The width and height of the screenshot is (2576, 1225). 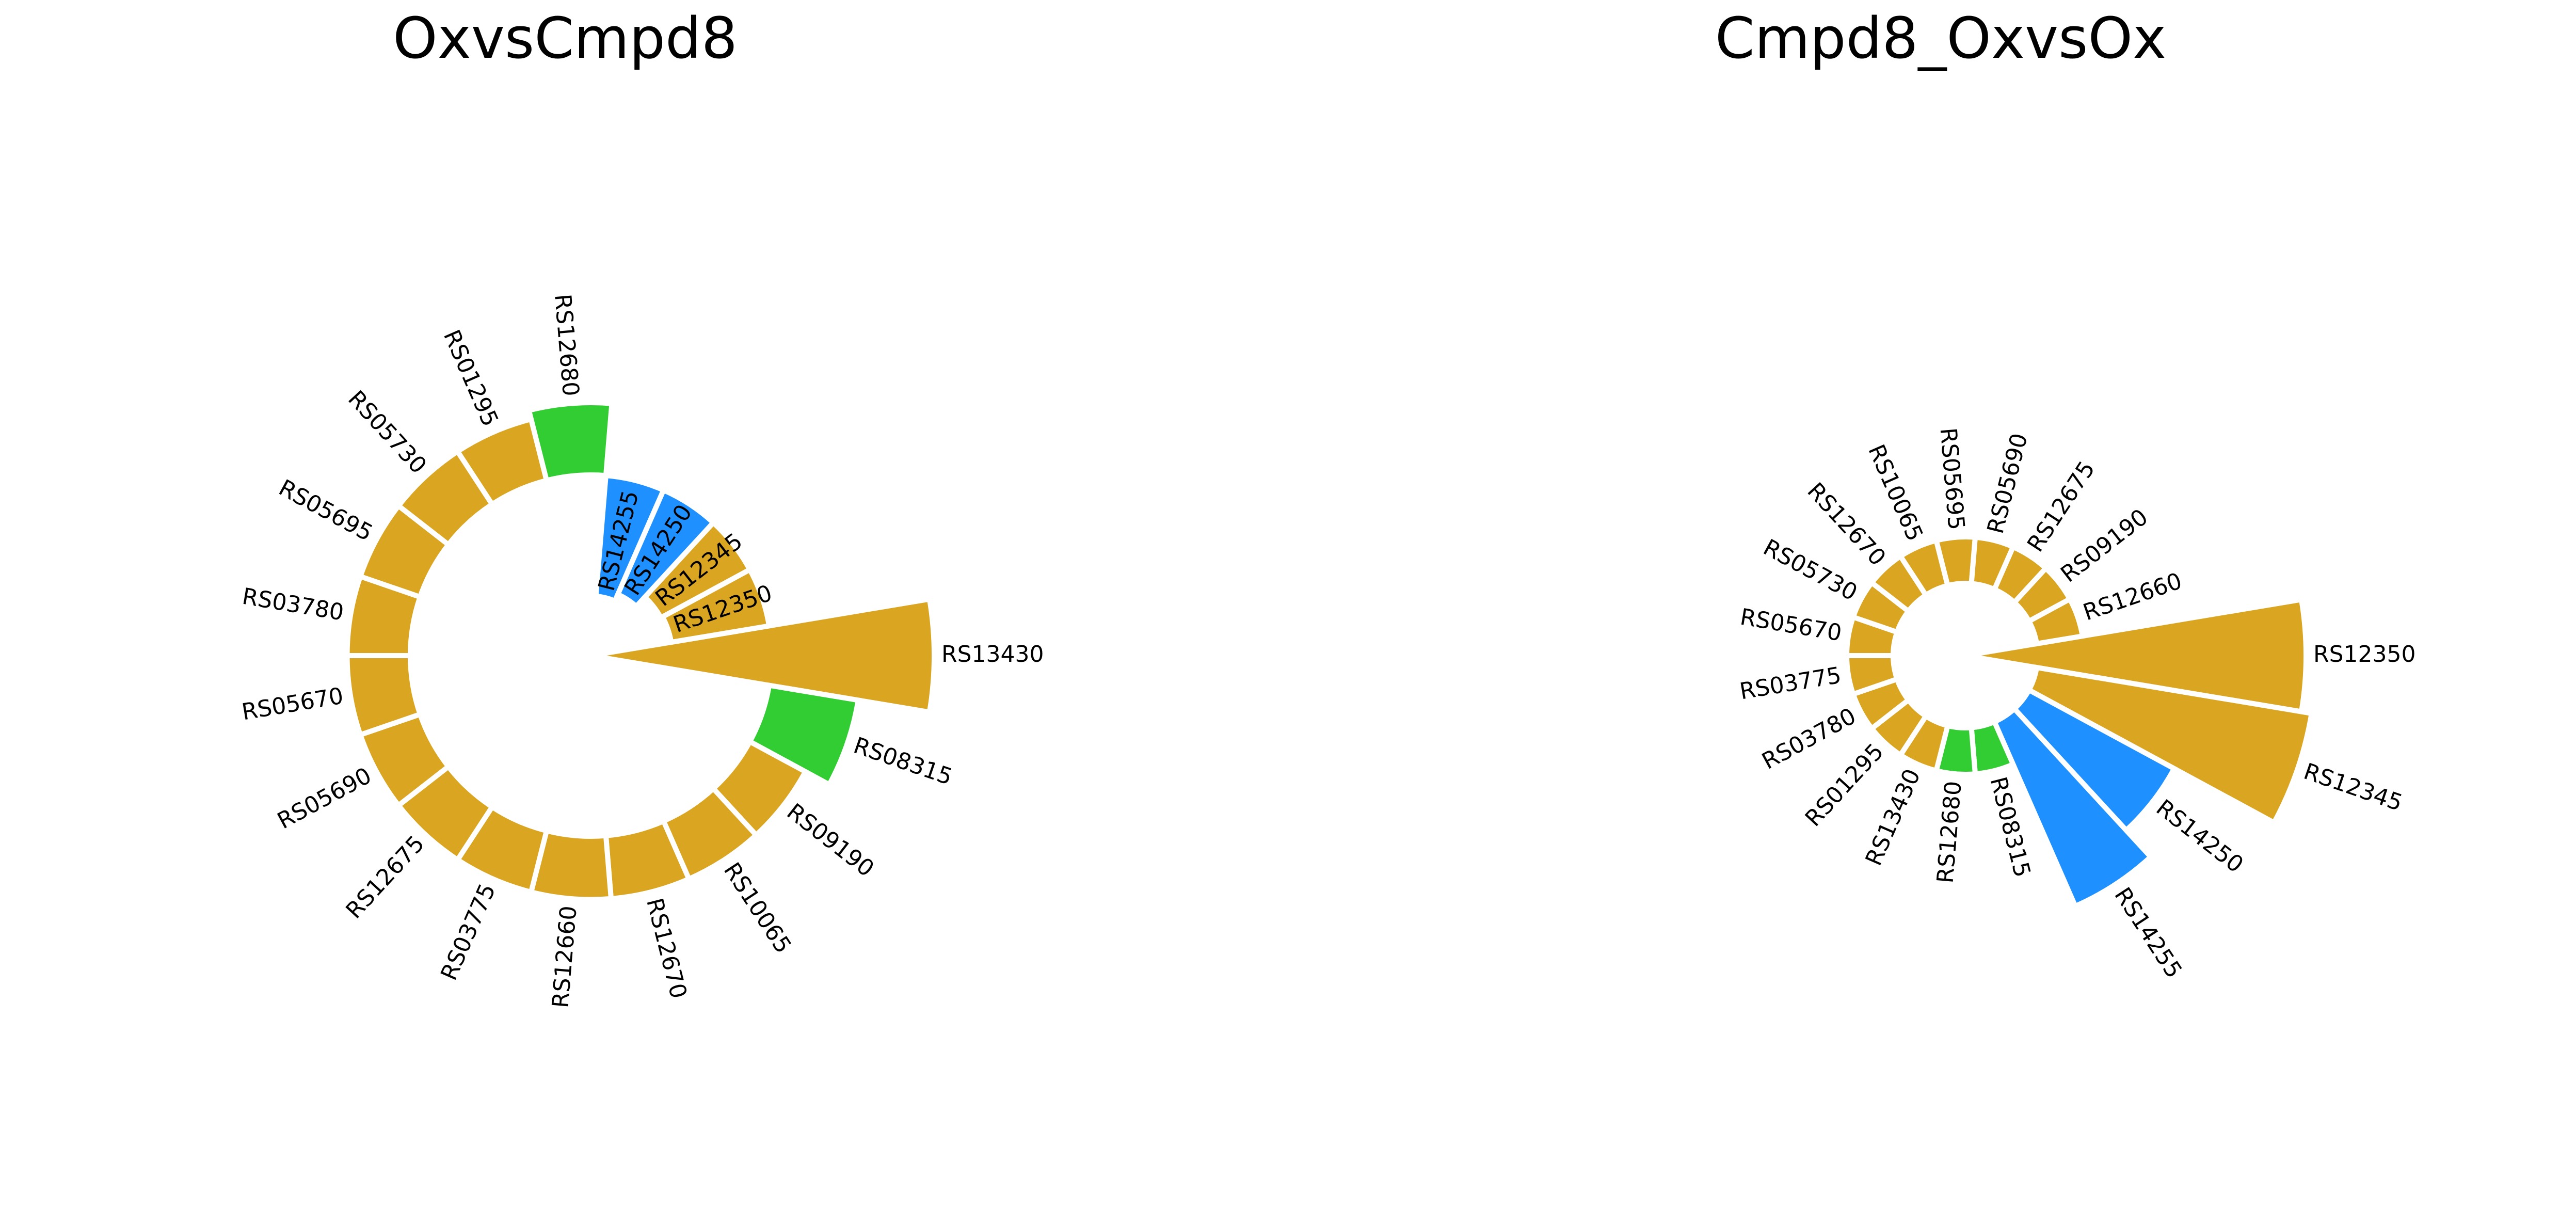 What do you see at coordinates (1940, 38) in the screenshot?
I see `chart-title: Cmpd8_OxvsOx` at bounding box center [1940, 38].